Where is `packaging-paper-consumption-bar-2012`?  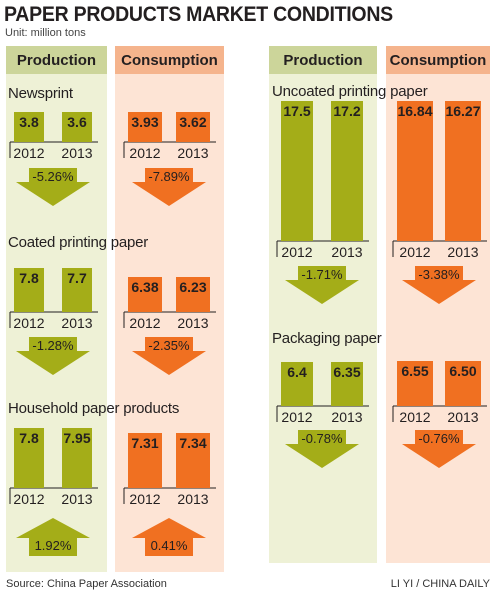
packaging-paper-consumption-bar-2012 is located at coordinates (415, 383).